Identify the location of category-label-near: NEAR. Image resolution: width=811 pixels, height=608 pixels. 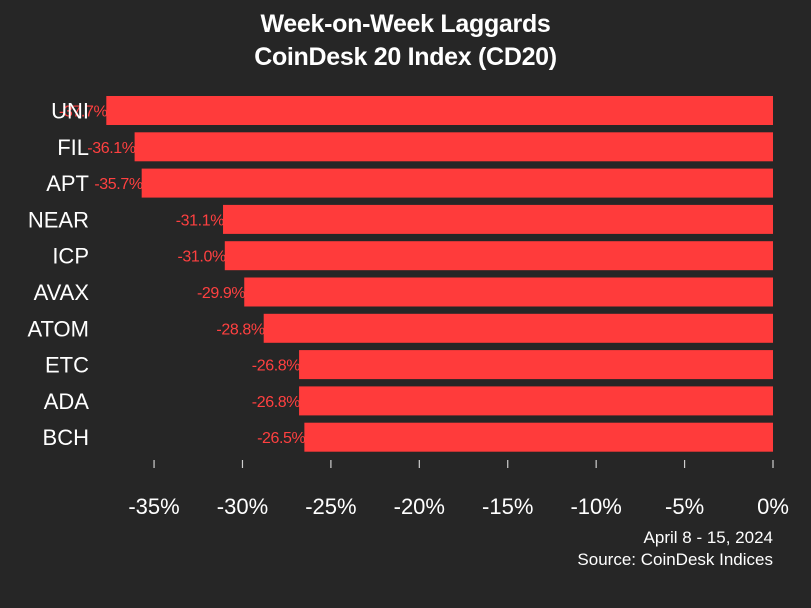
(58, 219).